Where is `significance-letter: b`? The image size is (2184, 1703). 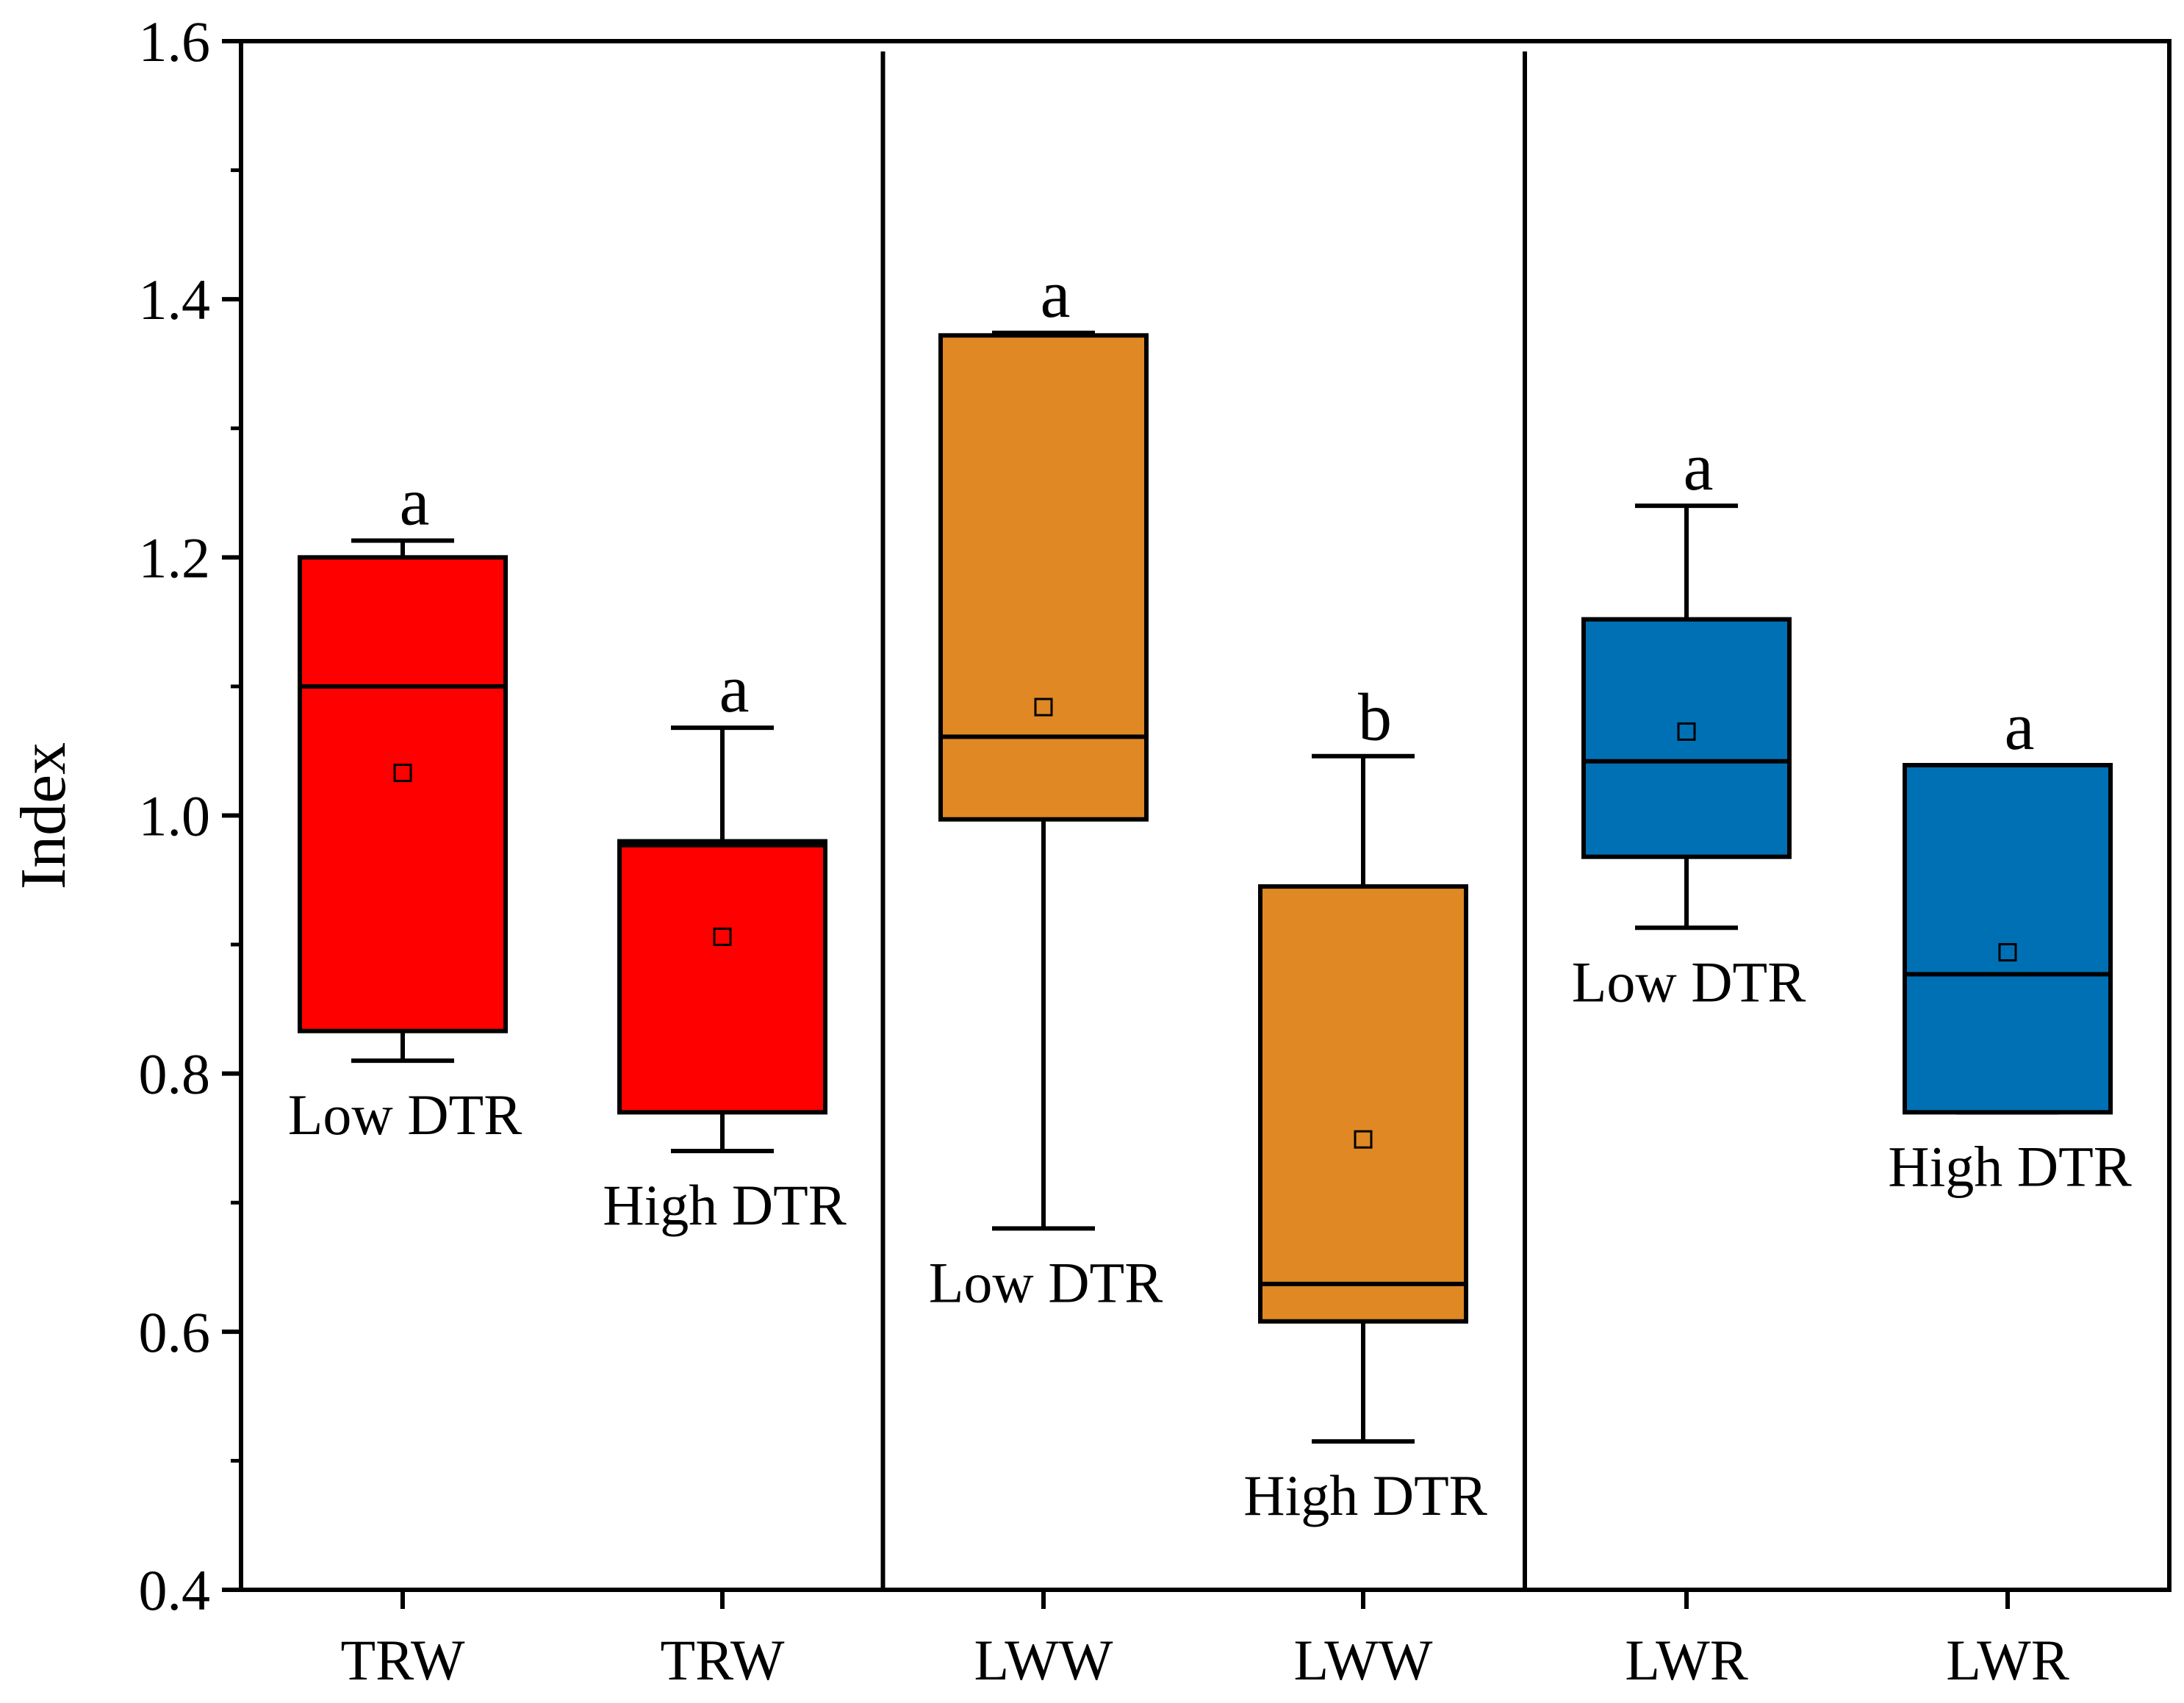 significance-letter: b is located at coordinates (1375, 717).